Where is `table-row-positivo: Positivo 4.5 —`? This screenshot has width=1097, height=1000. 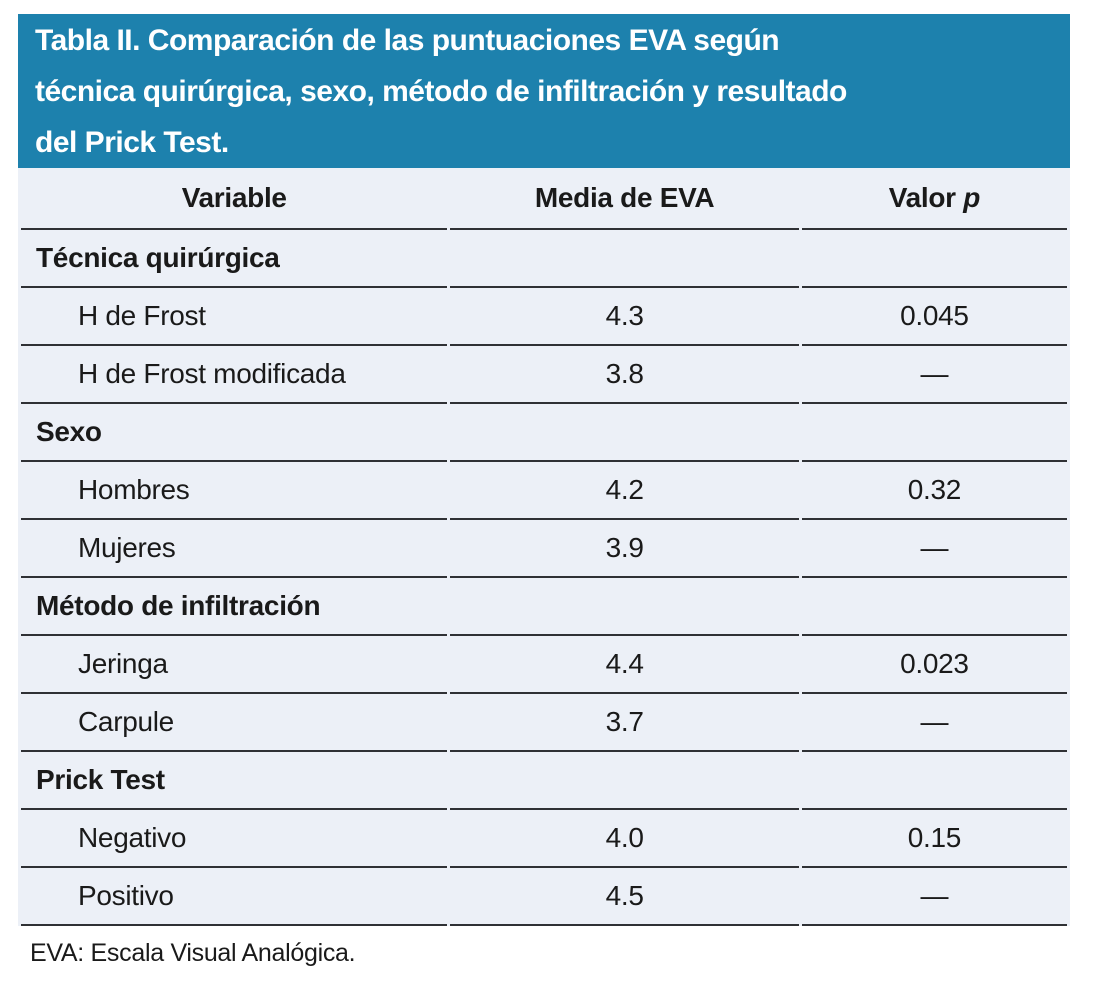 table-row-positivo: Positivo 4.5 — is located at coordinates (544, 897).